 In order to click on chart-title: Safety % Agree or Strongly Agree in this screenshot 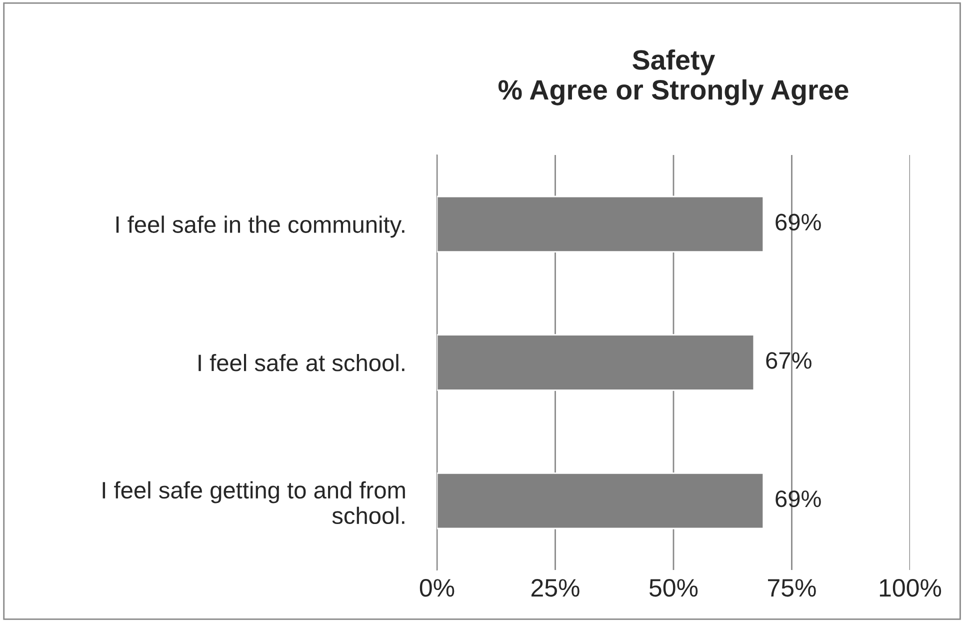, I will do `click(673, 77)`.